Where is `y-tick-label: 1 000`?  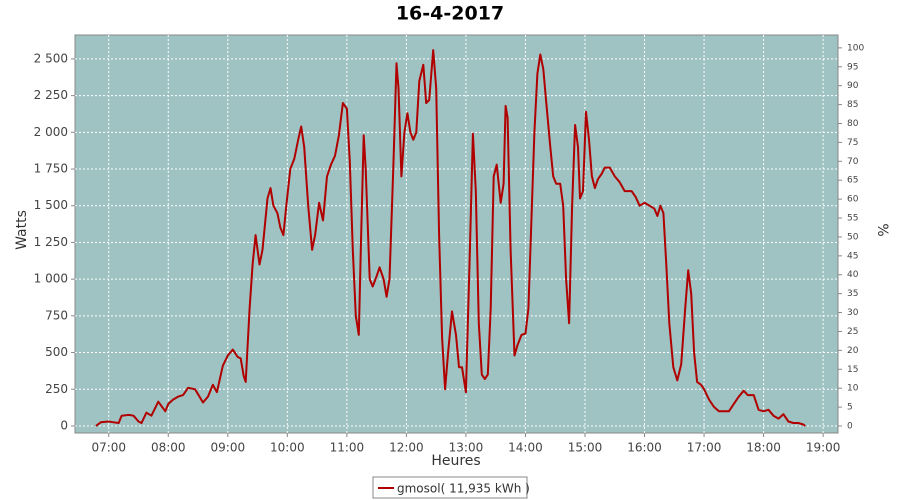
y-tick-label: 1 000 is located at coordinates (51, 279).